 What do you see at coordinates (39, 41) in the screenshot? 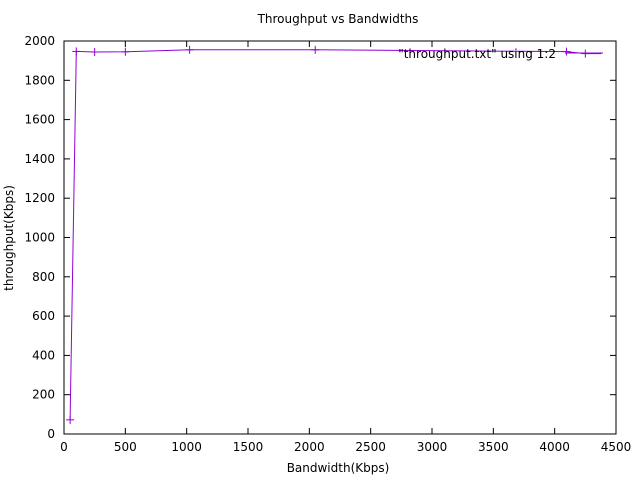
I see `y-tick-label: 2000` at bounding box center [39, 41].